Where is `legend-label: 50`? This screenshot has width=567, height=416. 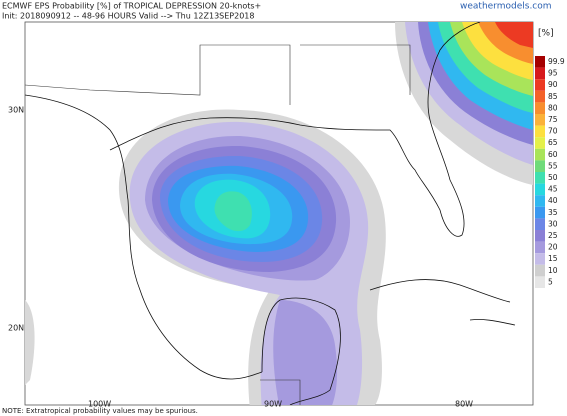 legend-label: 50 is located at coordinates (553, 177).